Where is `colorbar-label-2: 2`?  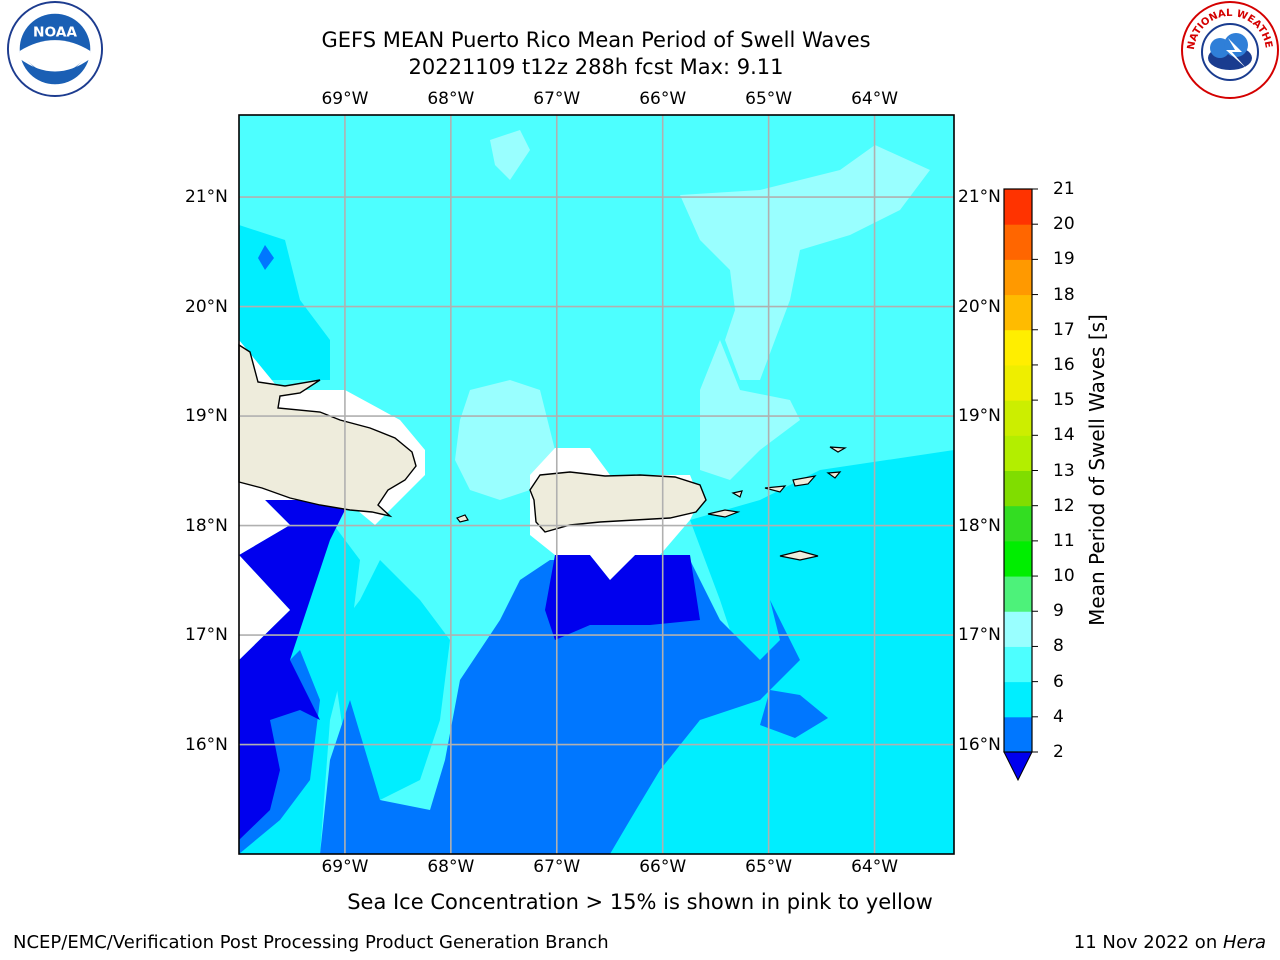
colorbar-label-2: 2 is located at coordinates (1058, 752).